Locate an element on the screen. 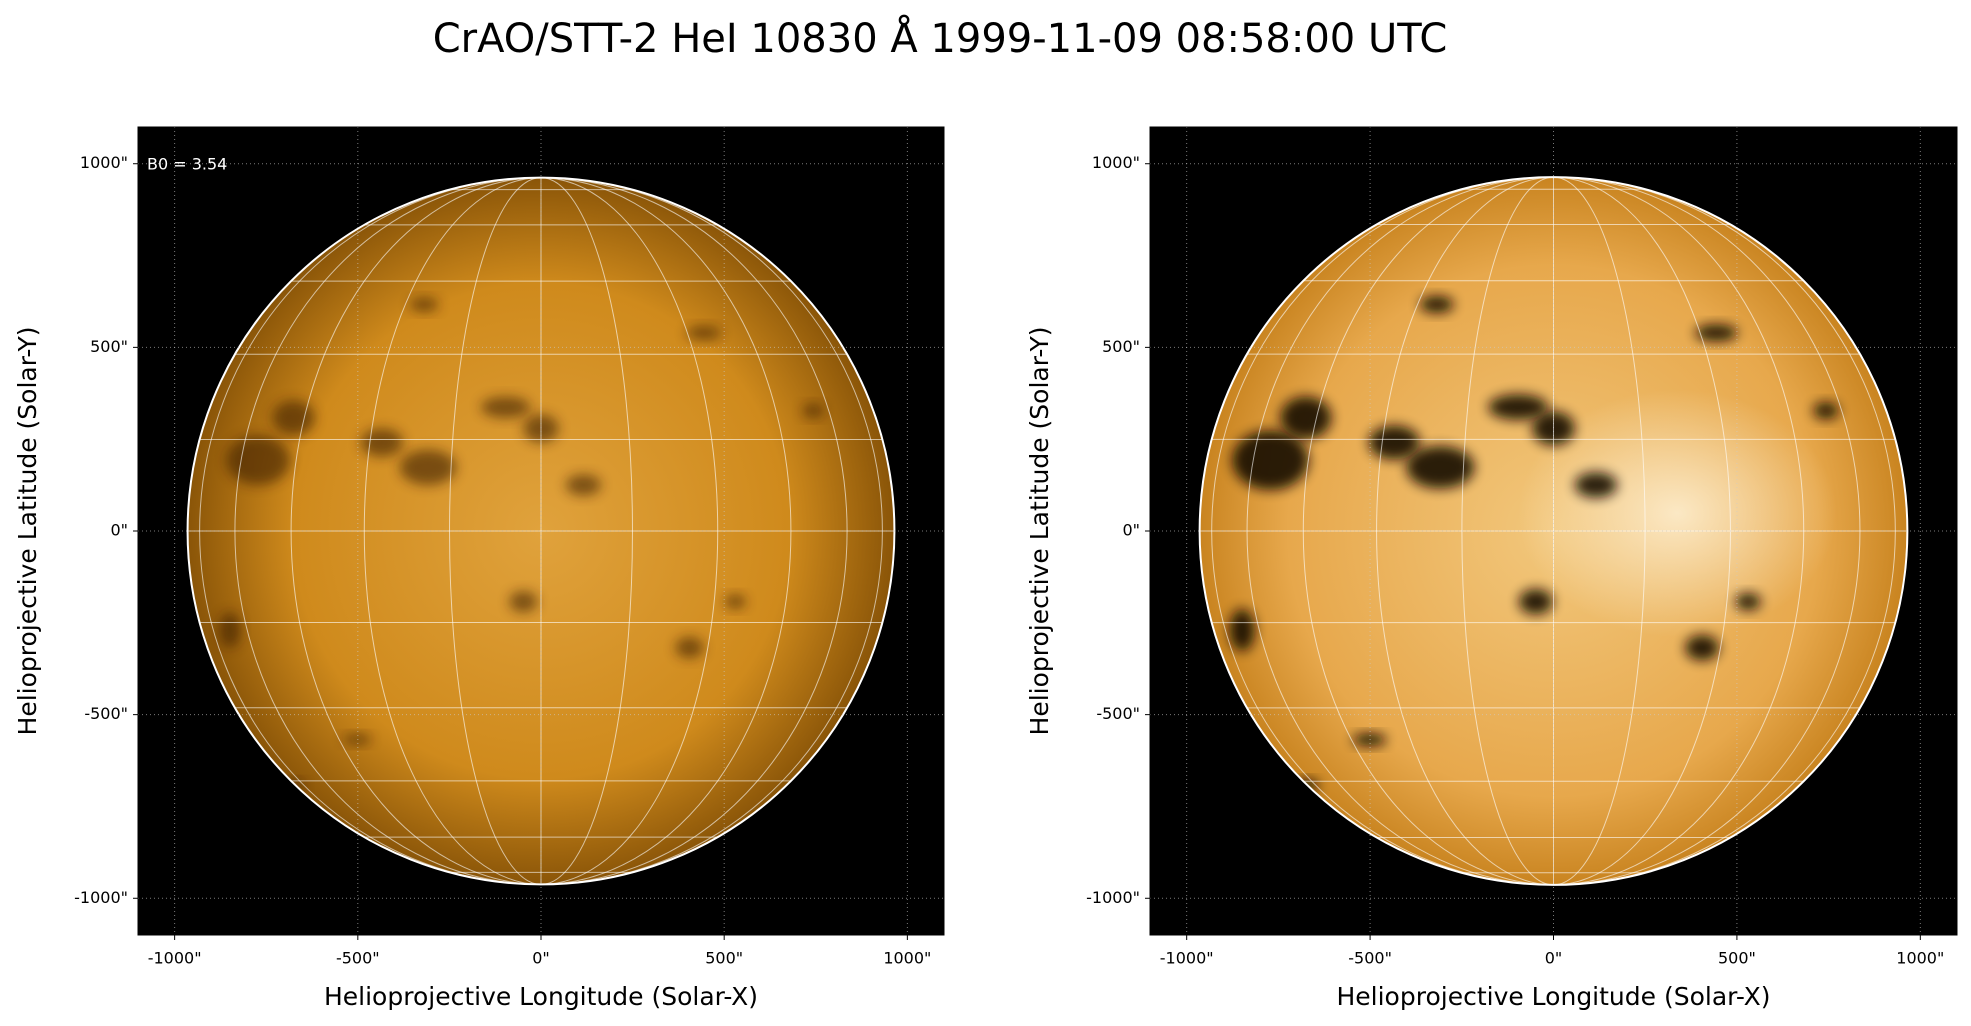 The height and width of the screenshot is (1026, 1971). bright-region is located at coordinates (1677, 513).